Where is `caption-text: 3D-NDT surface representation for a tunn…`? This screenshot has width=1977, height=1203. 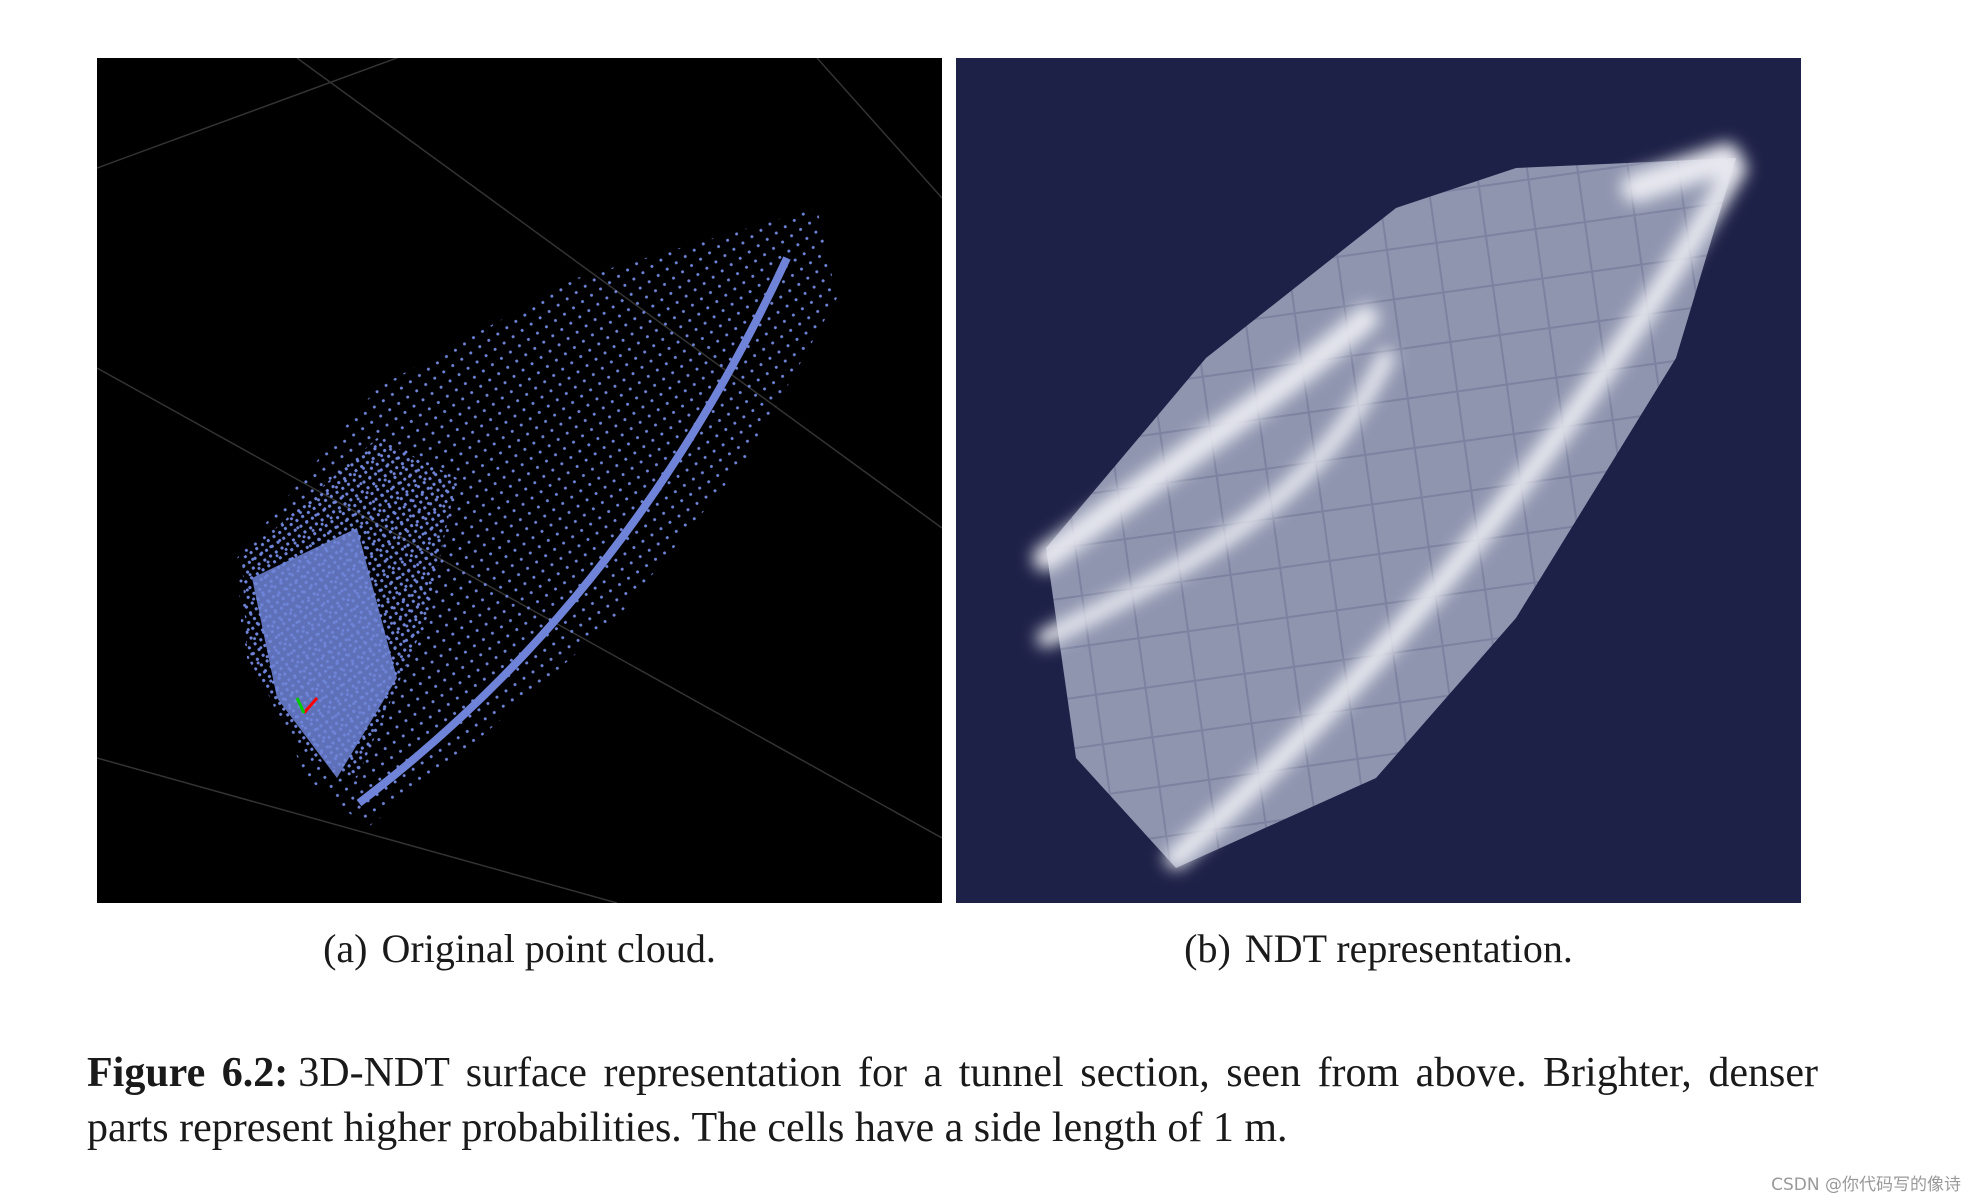 caption-text: 3D-NDT surface representation for a tunn… is located at coordinates (952, 1100).